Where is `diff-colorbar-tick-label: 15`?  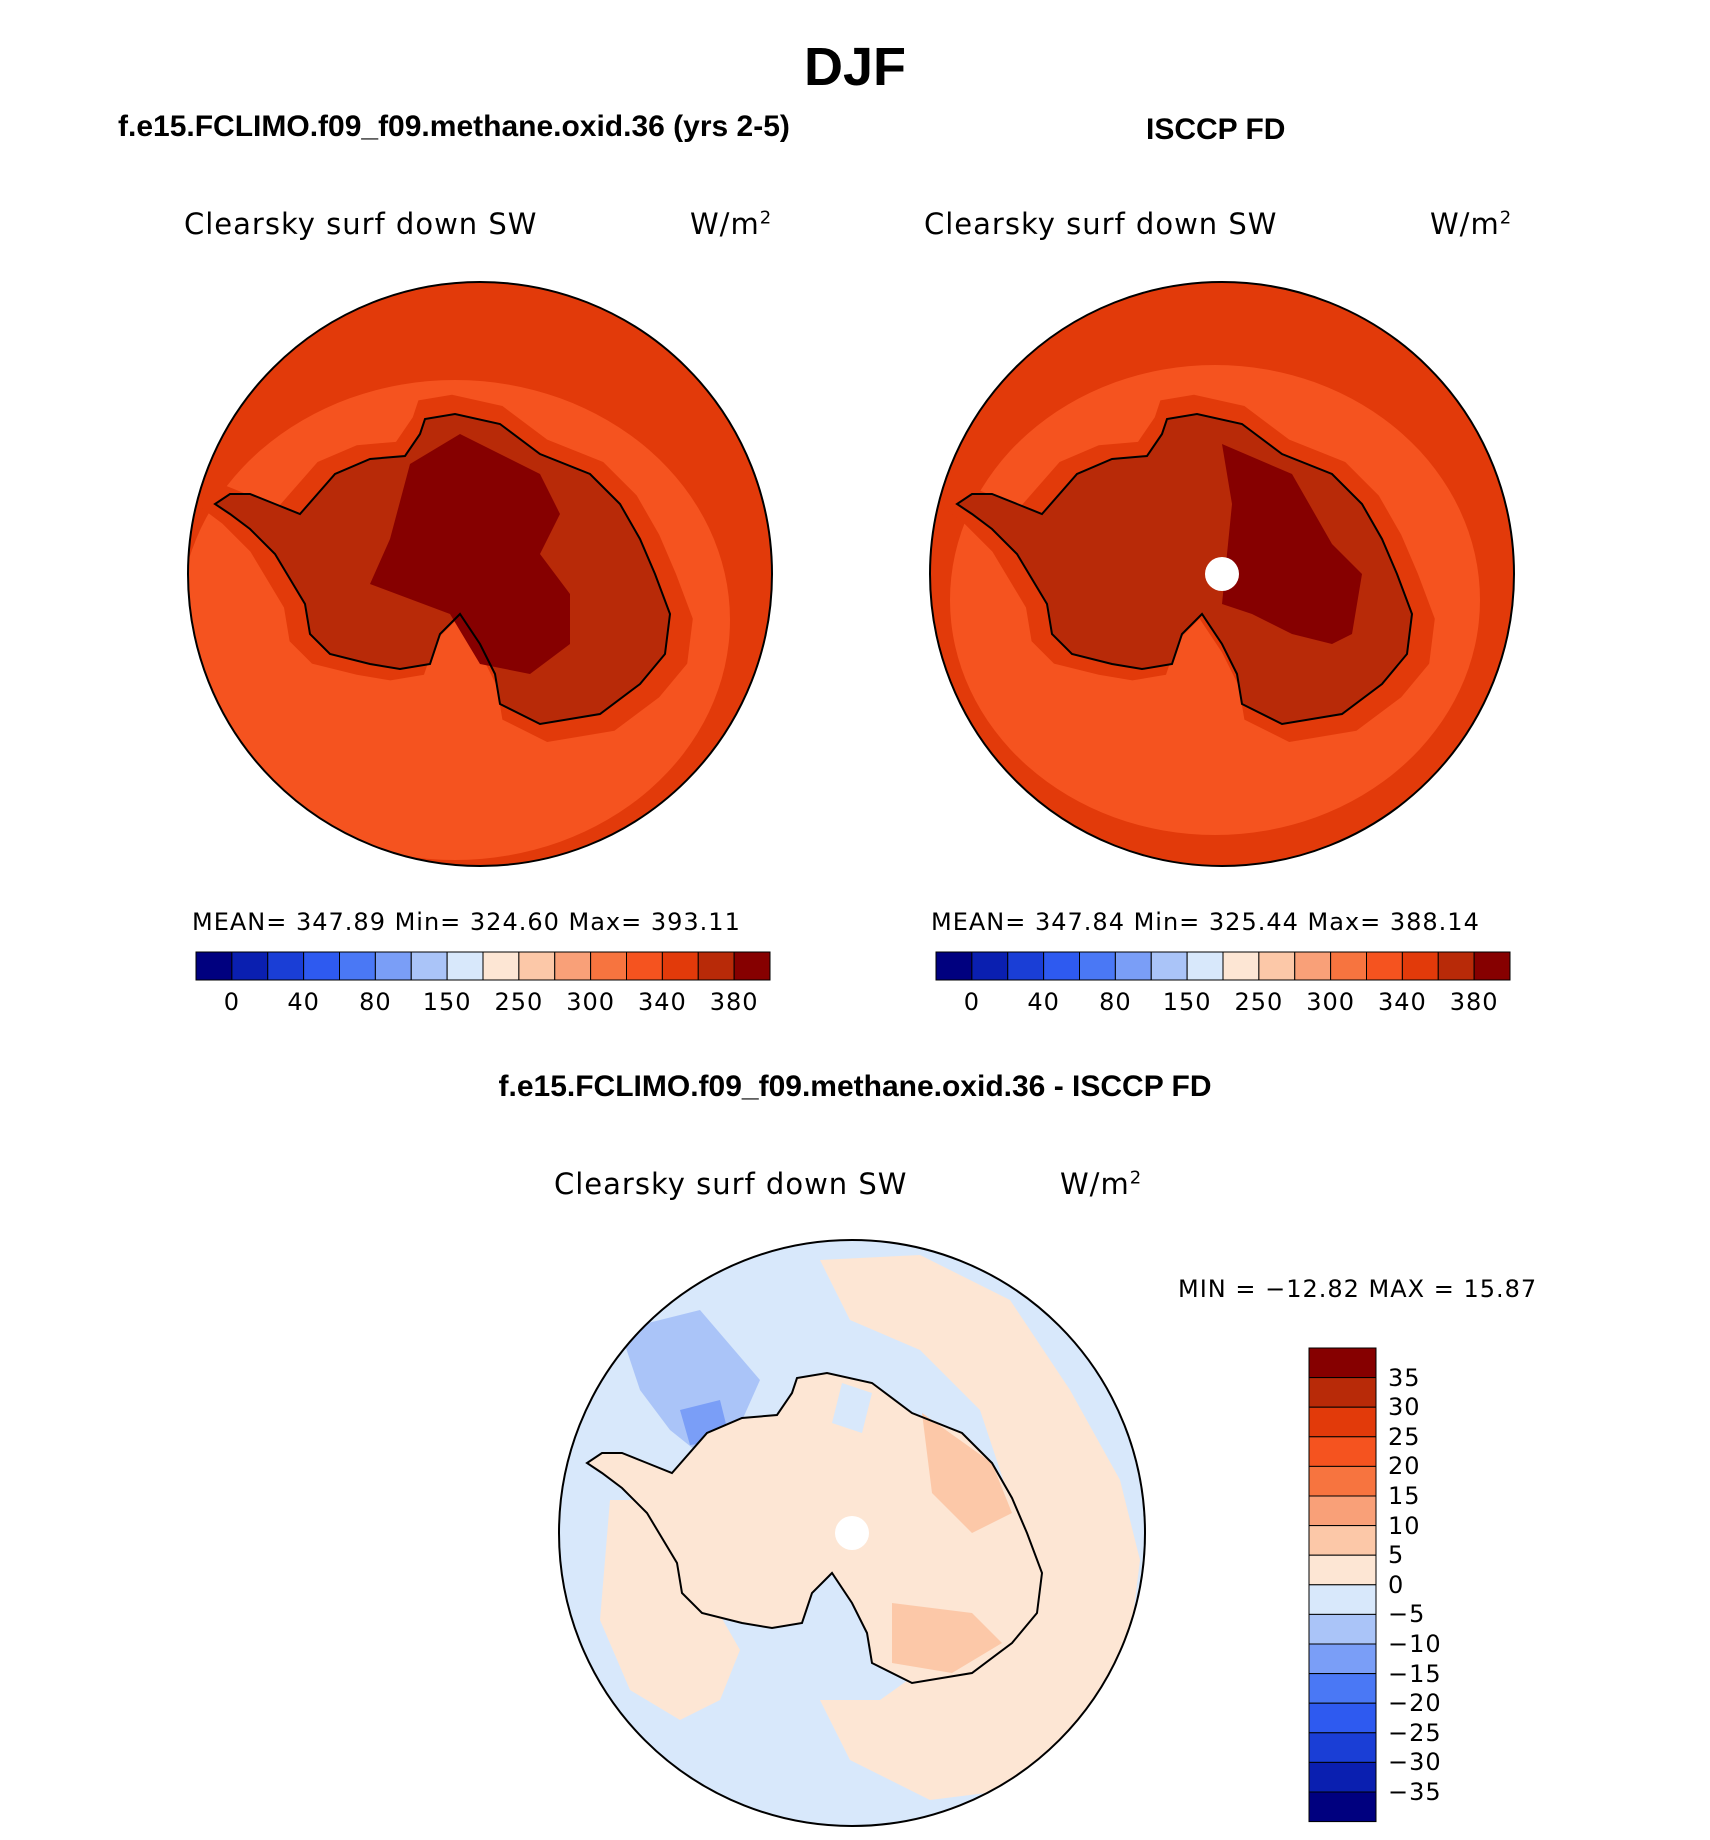 diff-colorbar-tick-label: 15 is located at coordinates (1404, 1496).